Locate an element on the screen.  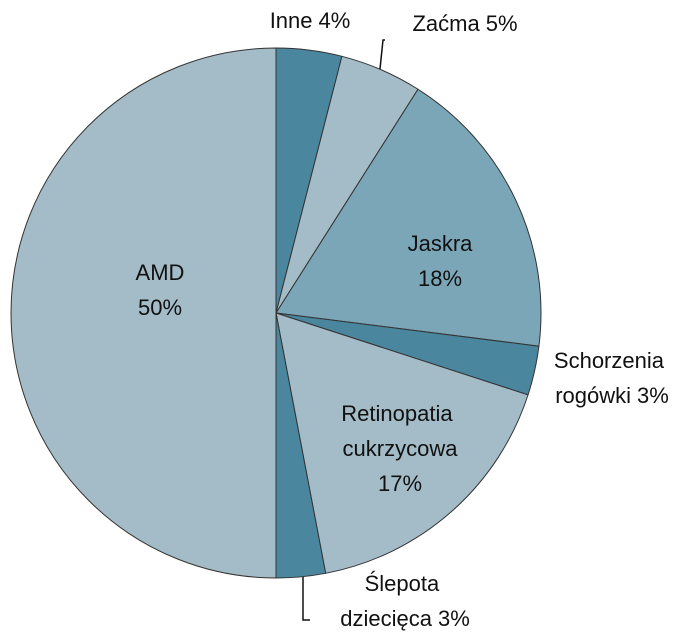
slice-label: Zaćma is located at coordinates (446, 23).